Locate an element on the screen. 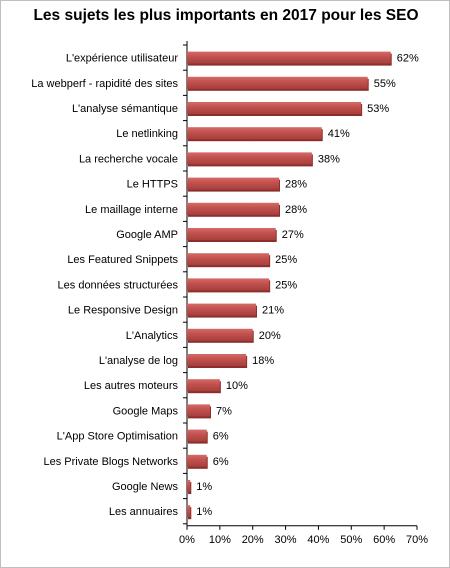  x-tick-label: 50% is located at coordinates (351, 540).